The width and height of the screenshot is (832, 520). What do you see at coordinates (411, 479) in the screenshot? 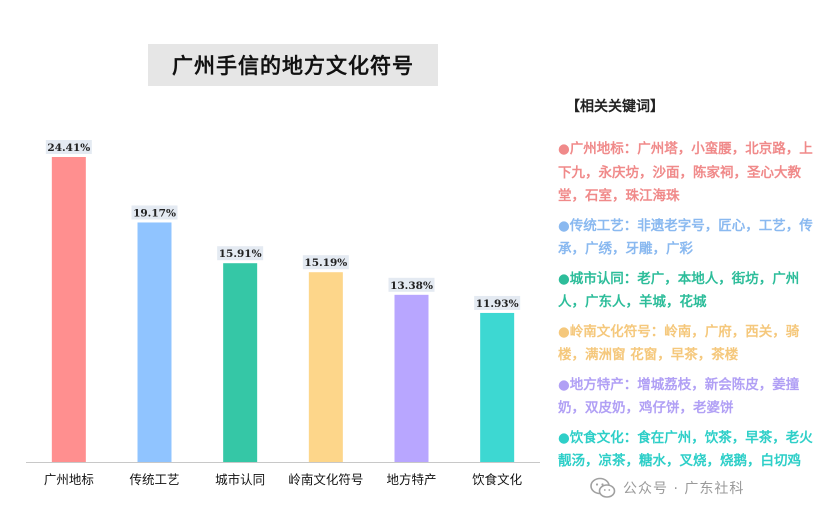
I see `x-tick-label: 地方特产` at bounding box center [411, 479].